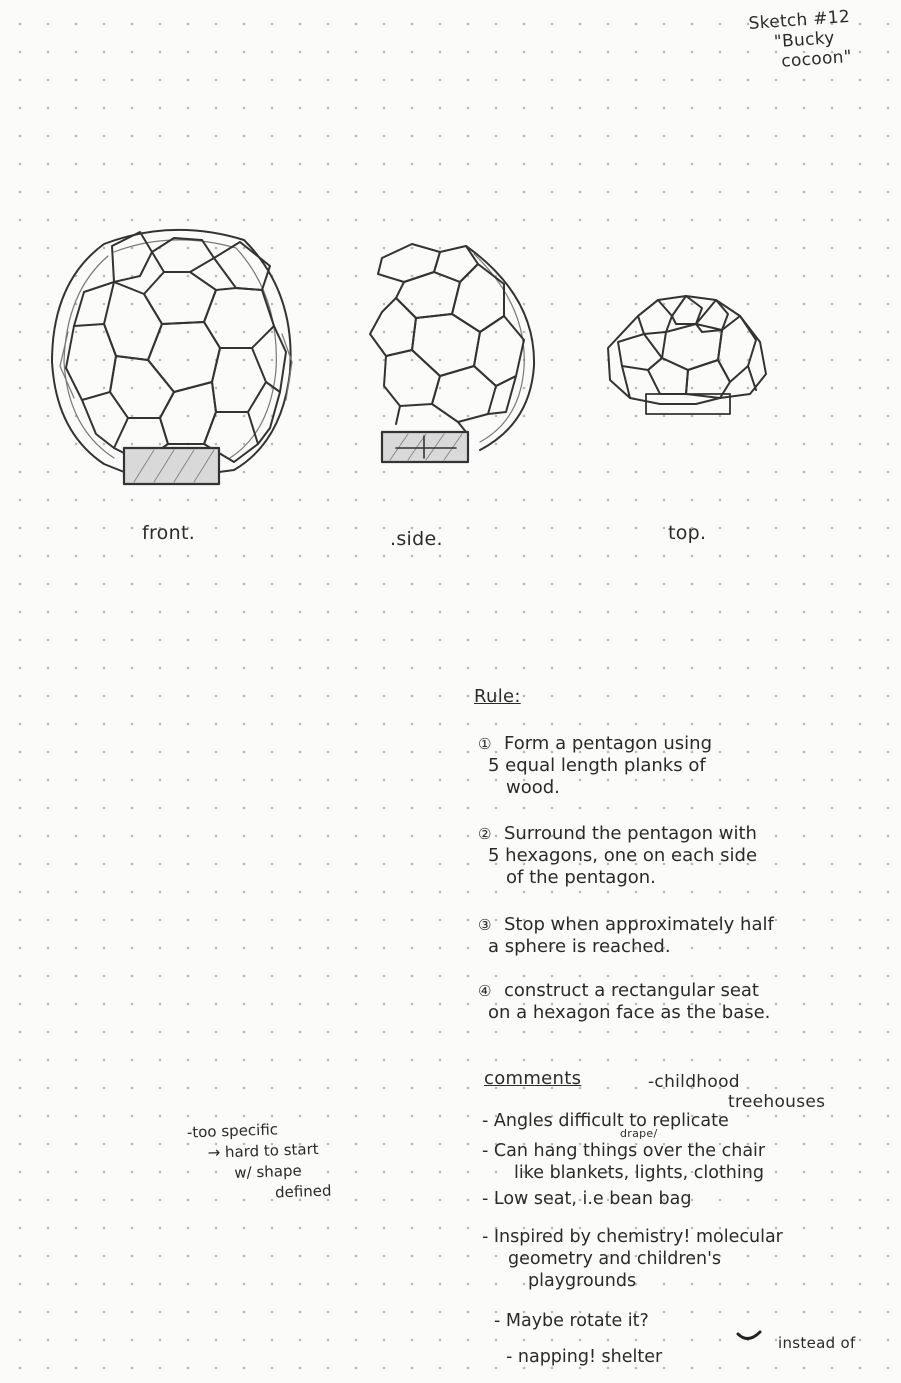  I want to click on comment-line: - Angles difficult to replicate, so click(605, 1121).